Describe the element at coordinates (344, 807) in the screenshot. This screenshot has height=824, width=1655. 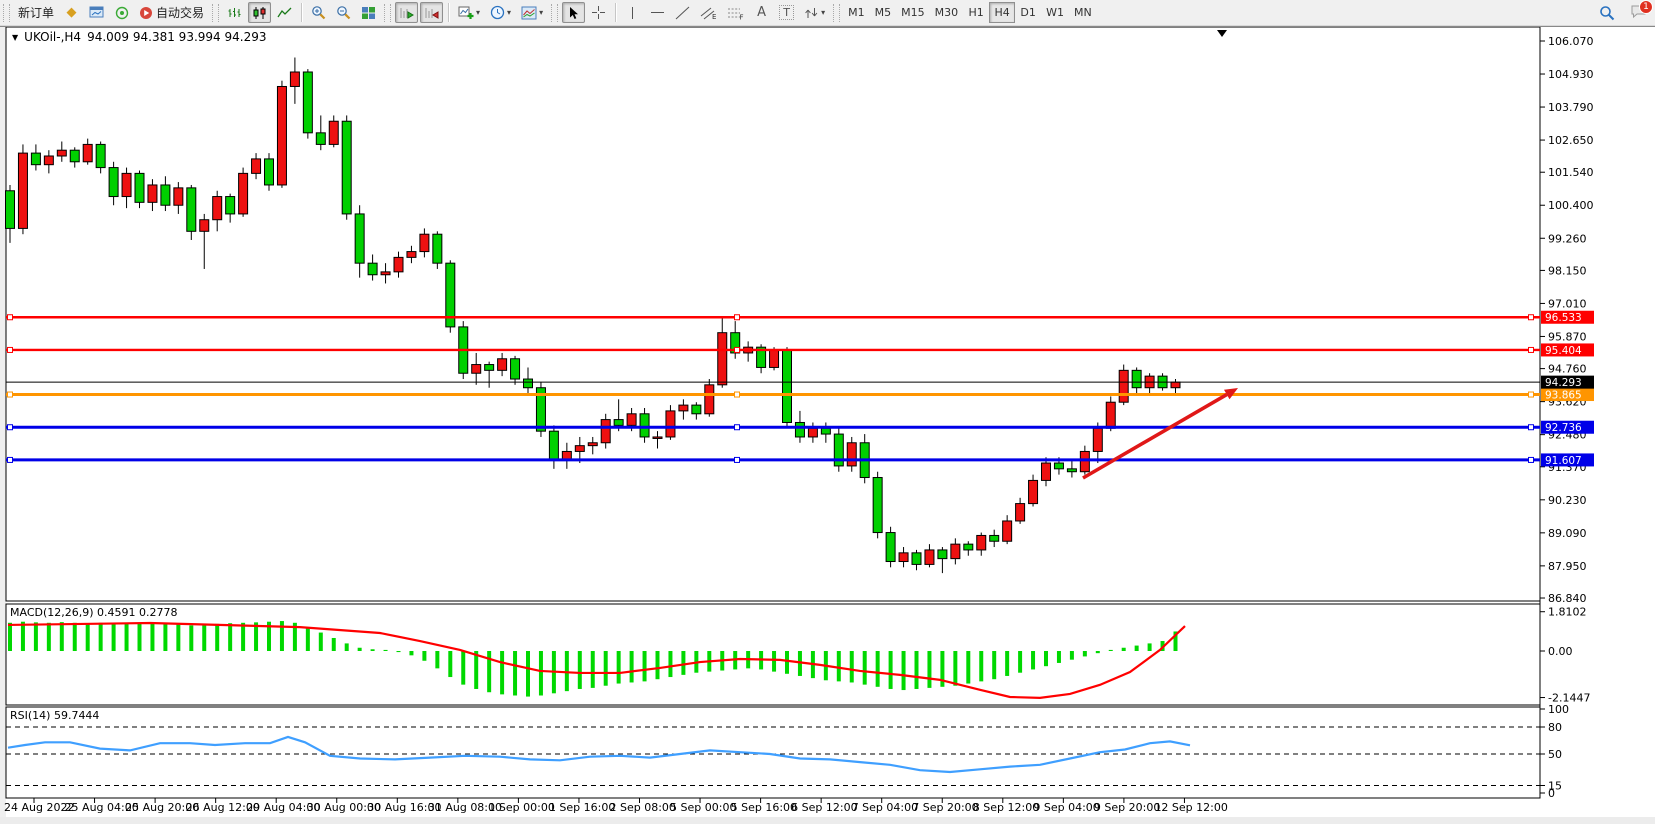
I see `date-label: 30 Aug 00:00` at that location.